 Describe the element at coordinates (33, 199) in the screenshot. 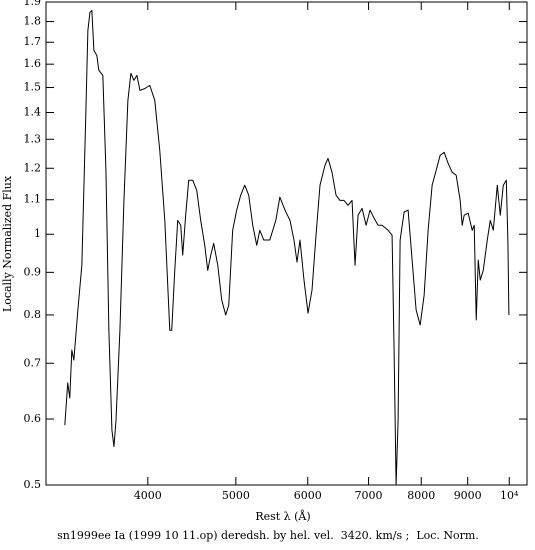

I see `y-tick-label: 1.1` at that location.